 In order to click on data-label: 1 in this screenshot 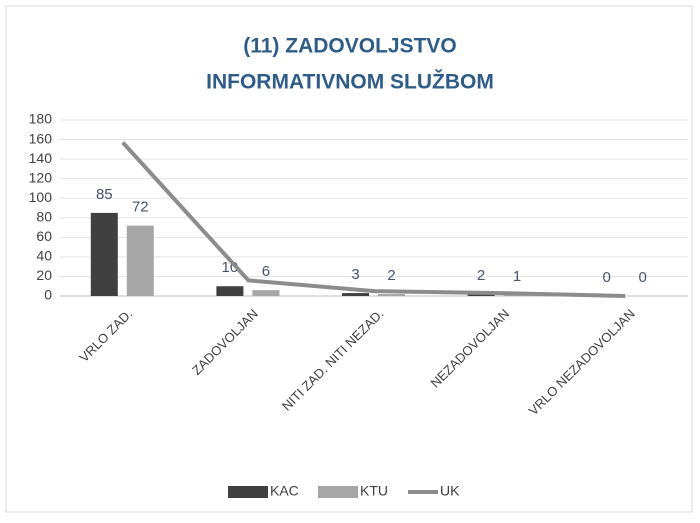, I will do `click(517, 276)`.